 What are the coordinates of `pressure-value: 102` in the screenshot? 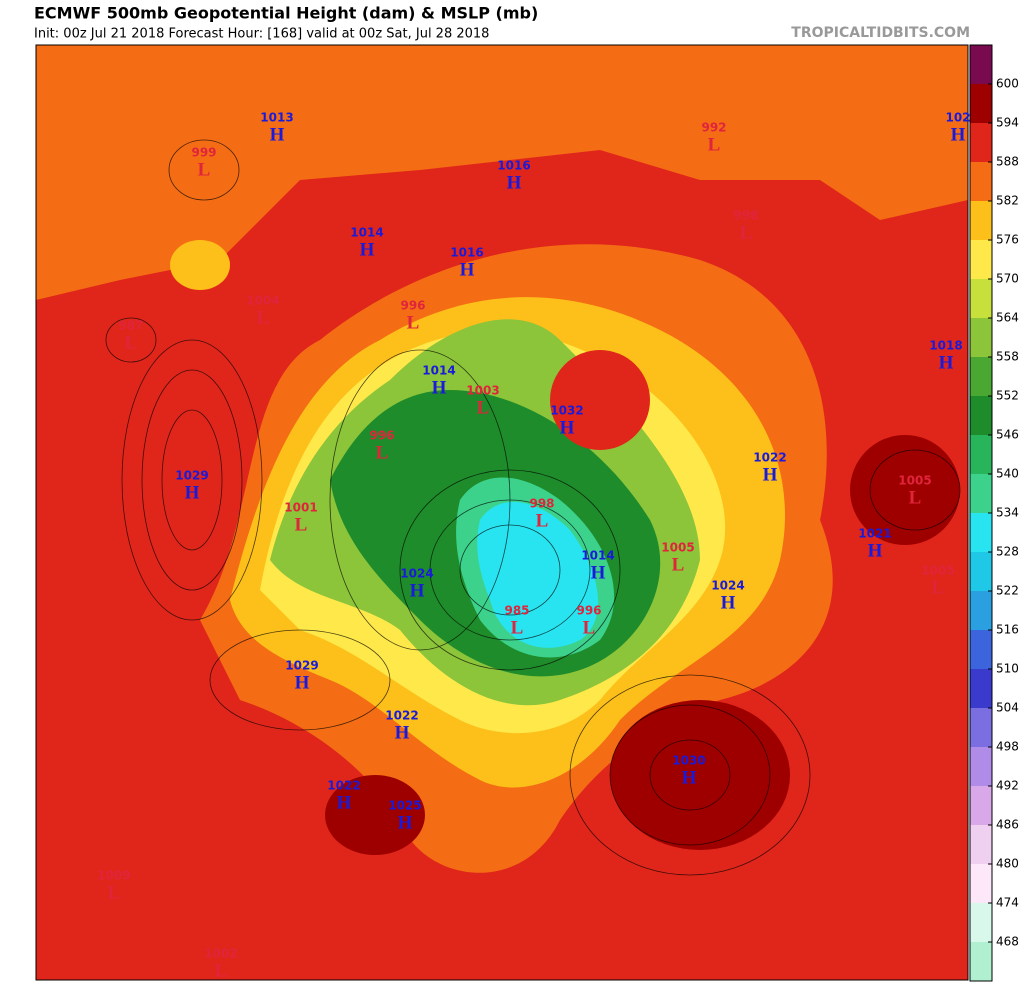 It's located at (957, 118).